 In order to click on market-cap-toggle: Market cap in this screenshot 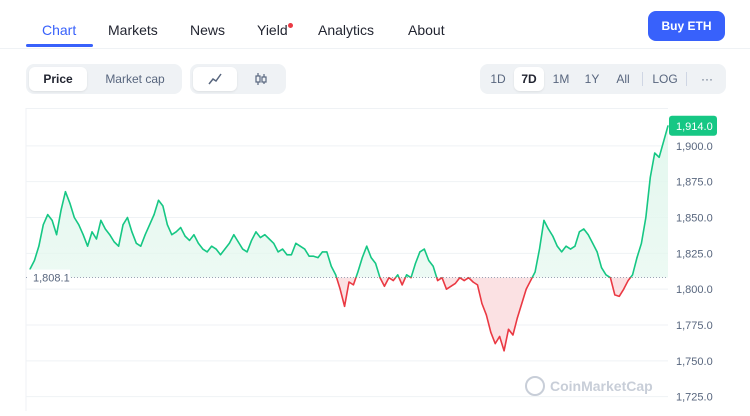, I will do `click(135, 79)`.